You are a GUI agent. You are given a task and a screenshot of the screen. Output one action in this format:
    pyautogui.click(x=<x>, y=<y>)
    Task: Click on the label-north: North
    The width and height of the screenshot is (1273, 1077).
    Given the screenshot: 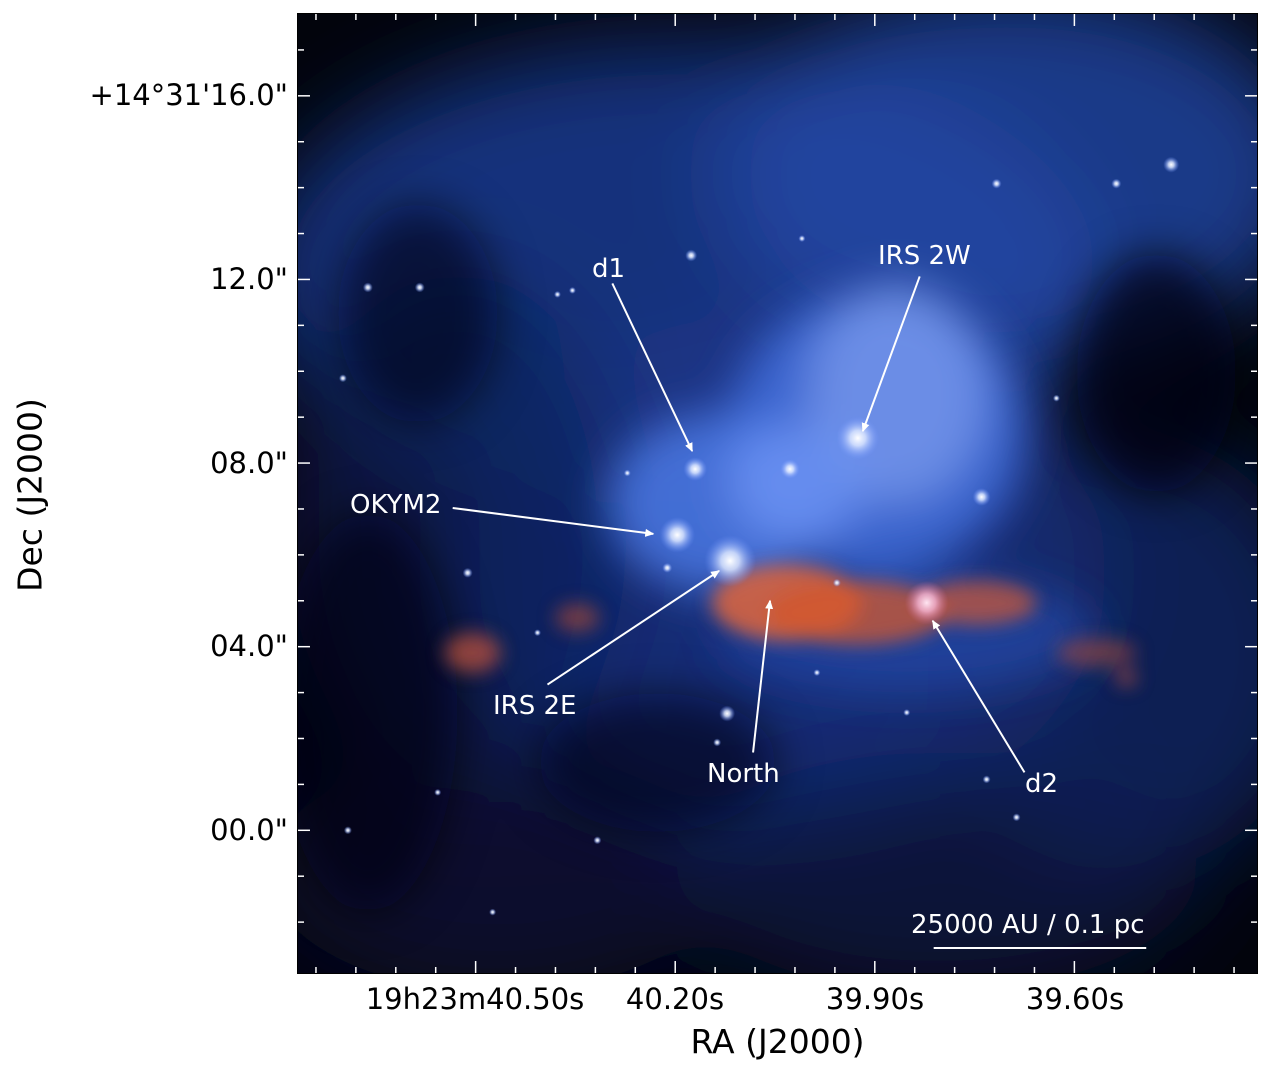 What is the action you would take?
    pyautogui.click(x=743, y=774)
    